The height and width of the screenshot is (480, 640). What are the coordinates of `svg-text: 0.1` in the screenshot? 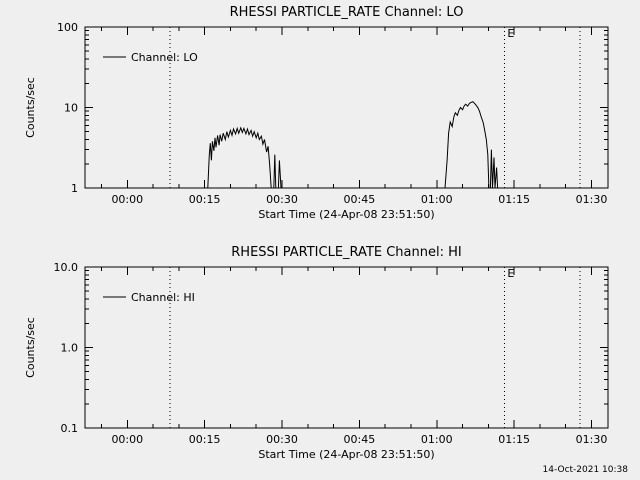 It's located at (70, 428).